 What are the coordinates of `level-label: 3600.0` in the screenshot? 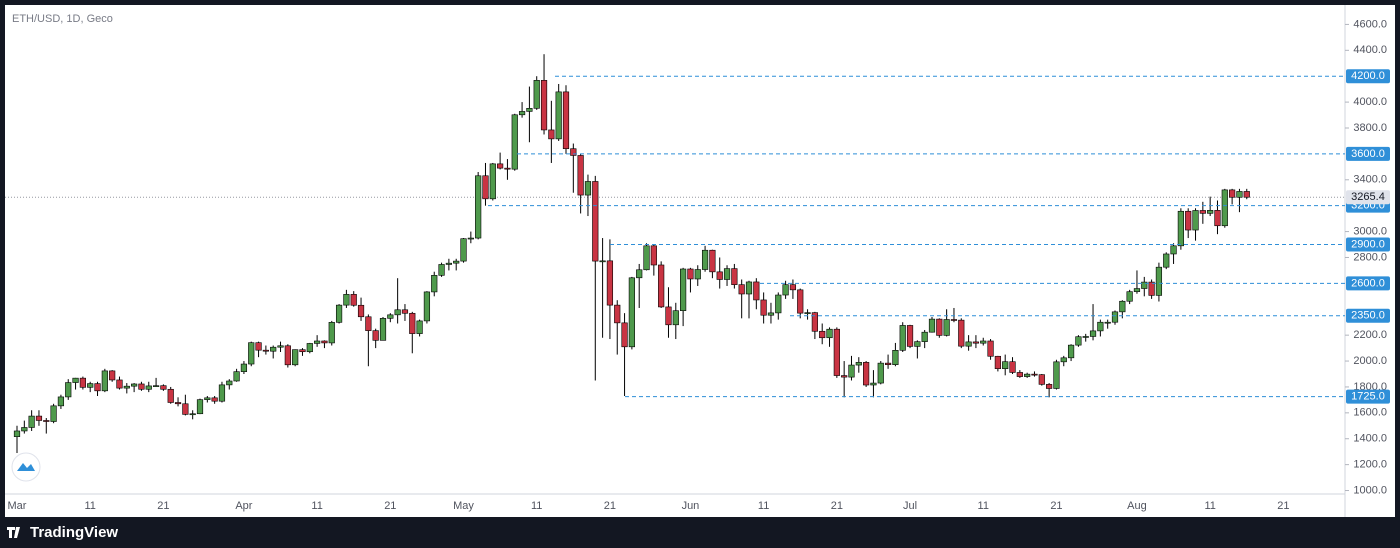 It's located at (1368, 154).